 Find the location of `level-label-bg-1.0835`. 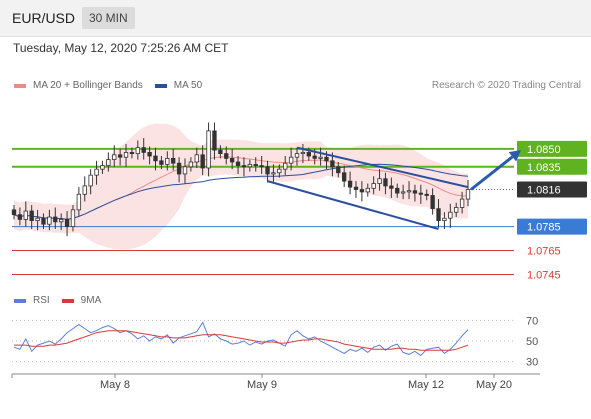

level-label-bg-1.0835 is located at coordinates (552, 166).